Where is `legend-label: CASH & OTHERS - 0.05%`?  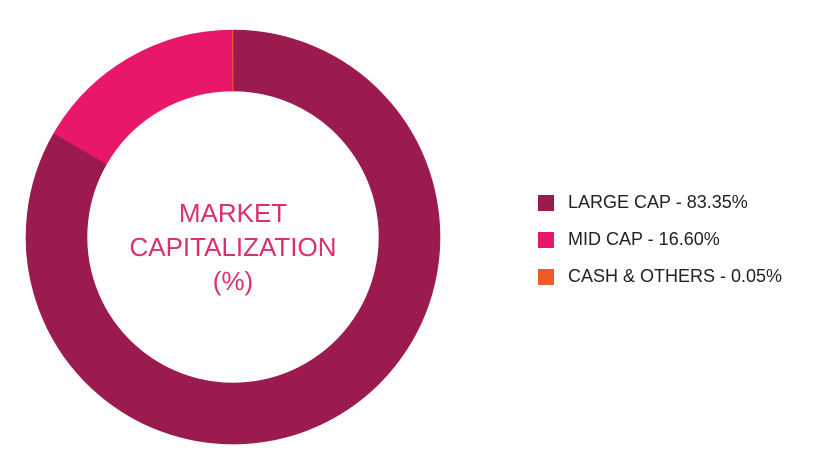 legend-label: CASH & OTHERS - 0.05% is located at coordinates (675, 276).